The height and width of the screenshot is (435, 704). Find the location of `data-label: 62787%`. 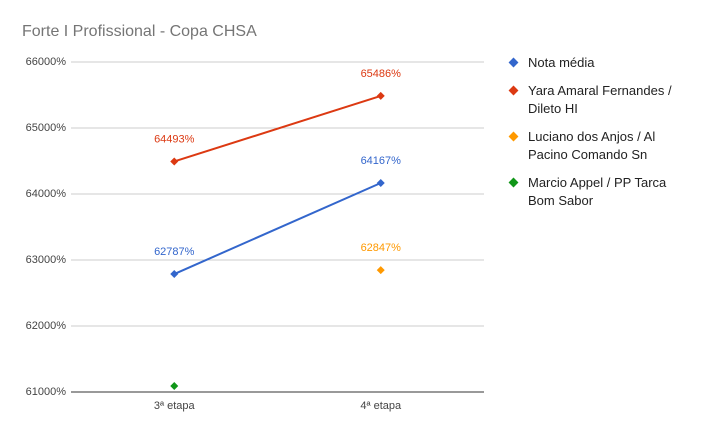

data-label: 62787% is located at coordinates (174, 252).